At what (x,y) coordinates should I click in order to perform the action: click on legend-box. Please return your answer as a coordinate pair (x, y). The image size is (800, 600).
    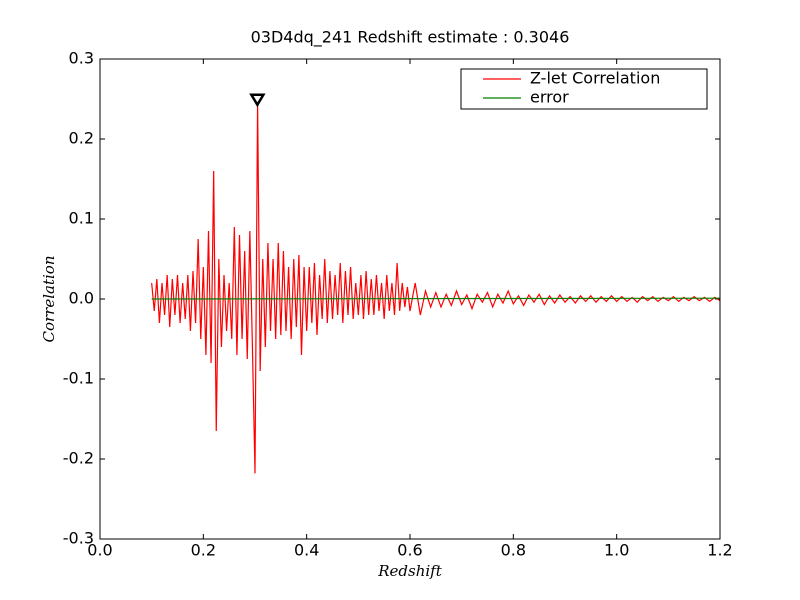
    Looking at the image, I should click on (584, 89).